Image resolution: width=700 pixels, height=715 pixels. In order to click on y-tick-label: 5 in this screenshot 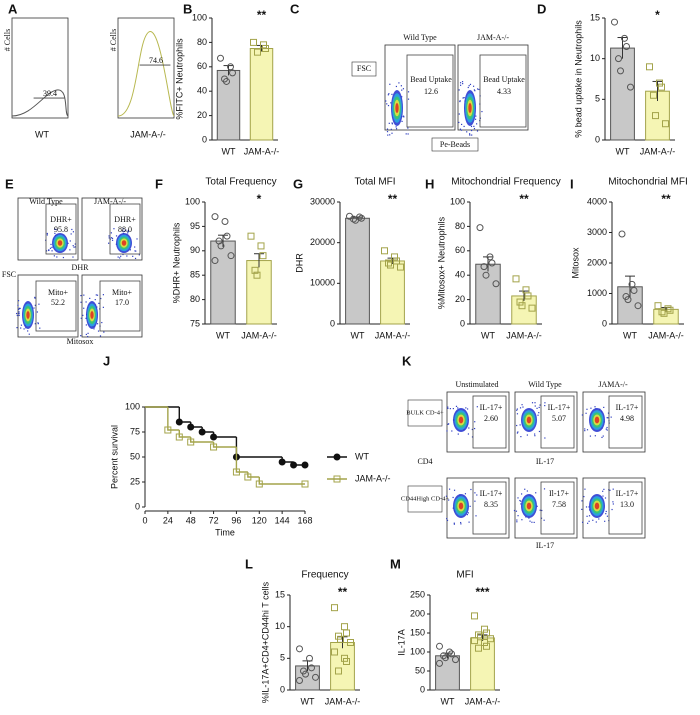, I will do `click(597, 99)`.